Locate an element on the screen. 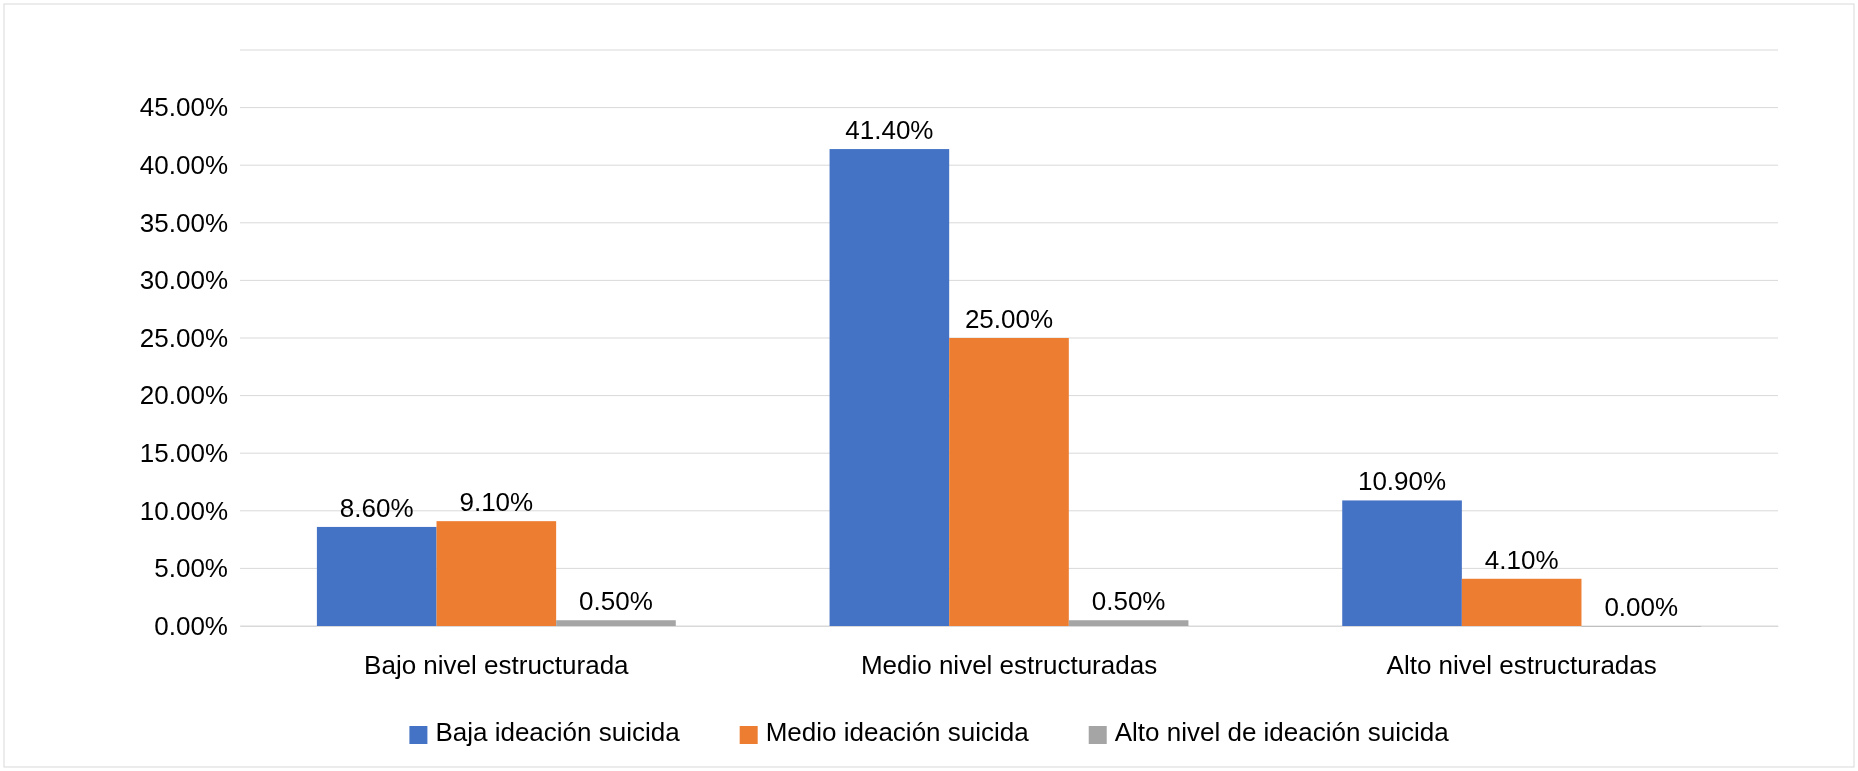  data-label: 4.10% is located at coordinates (1521, 559).